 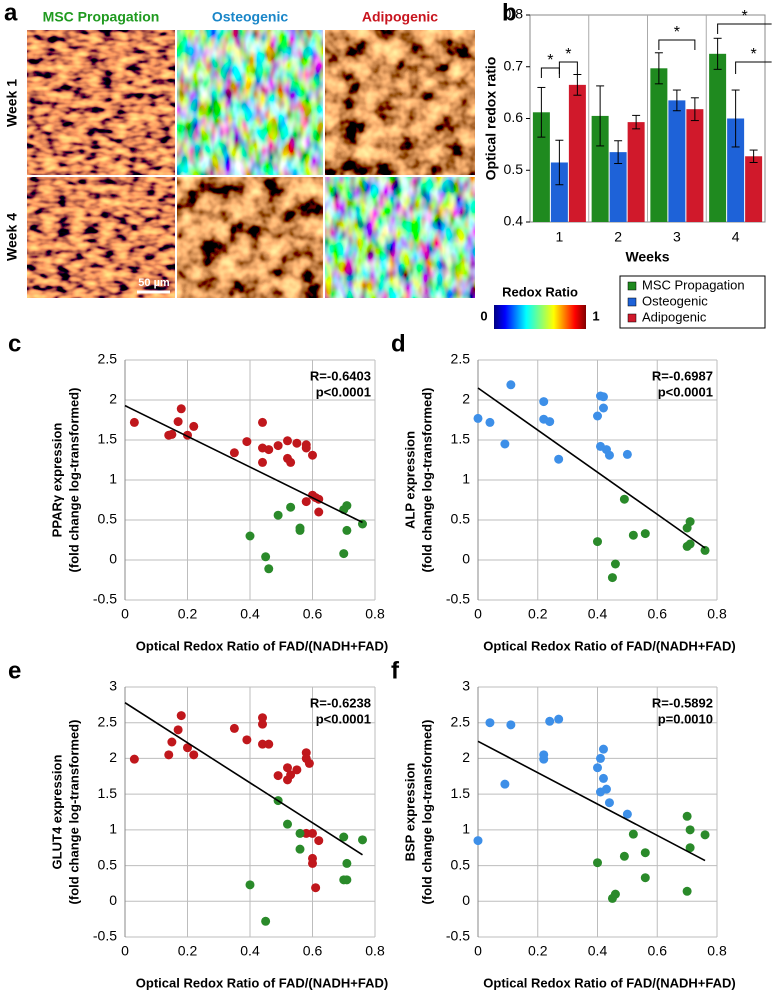 What do you see at coordinates (682, 702) in the screenshot?
I see `stat-label: R=-0.5892` at bounding box center [682, 702].